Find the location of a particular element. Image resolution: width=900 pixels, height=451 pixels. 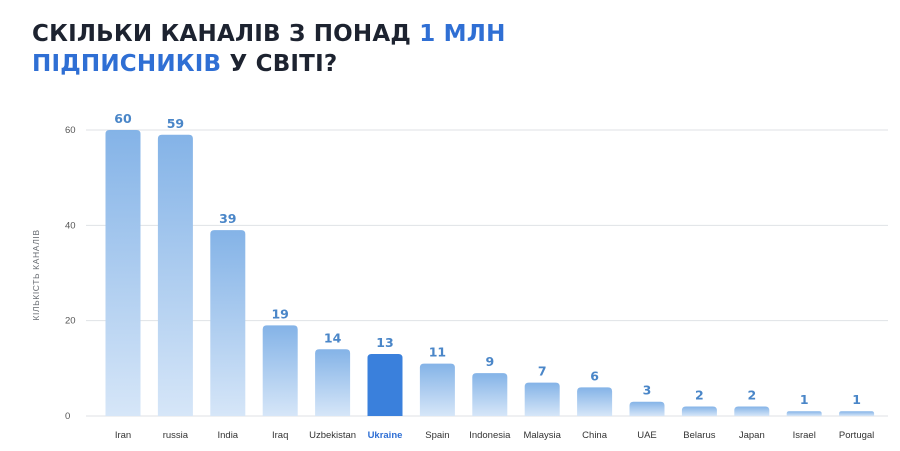

bar-russia is located at coordinates (175, 275).